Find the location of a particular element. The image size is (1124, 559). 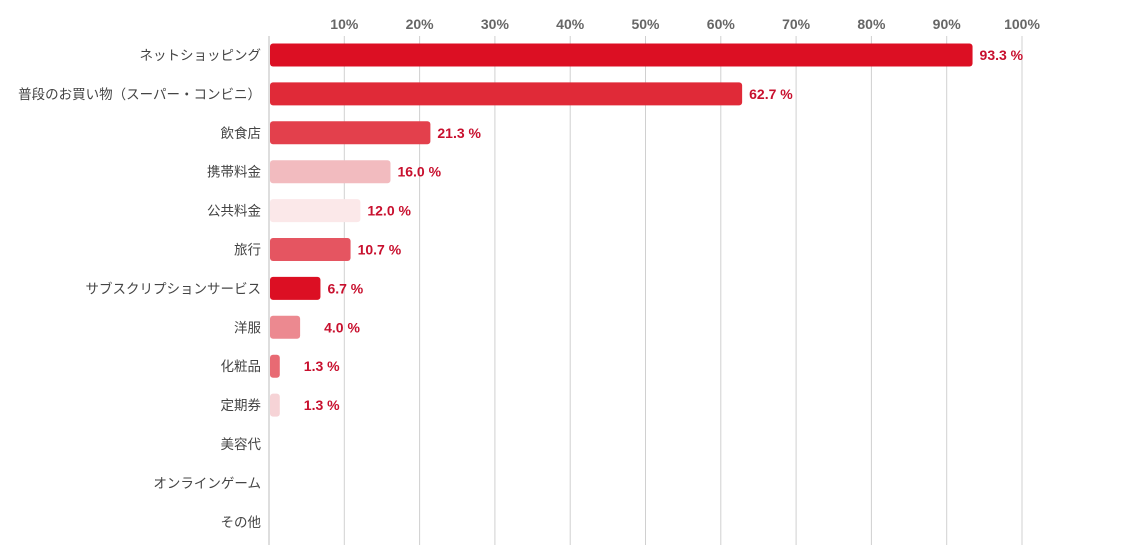

value-label: 12.0 % is located at coordinates (389, 211).